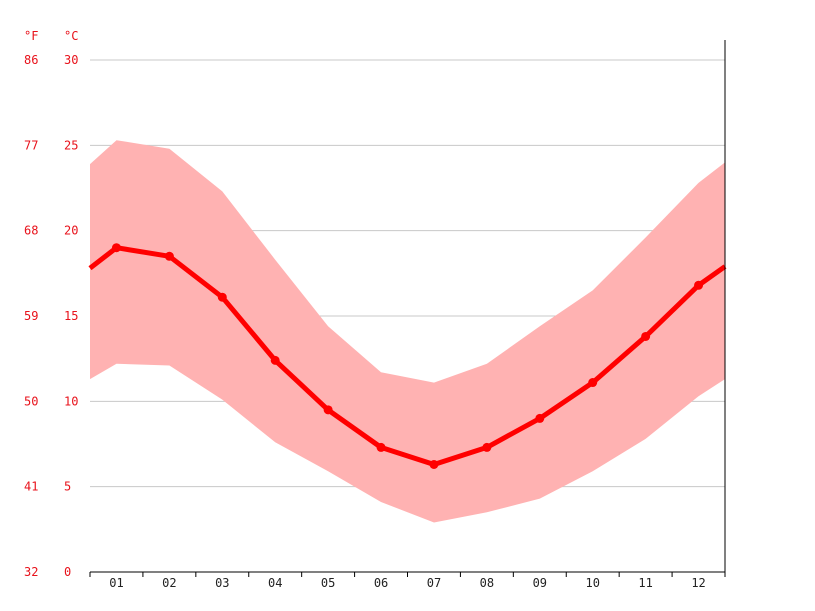  What do you see at coordinates (71, 60) in the screenshot?
I see `celsius-tick-label: 30` at bounding box center [71, 60].